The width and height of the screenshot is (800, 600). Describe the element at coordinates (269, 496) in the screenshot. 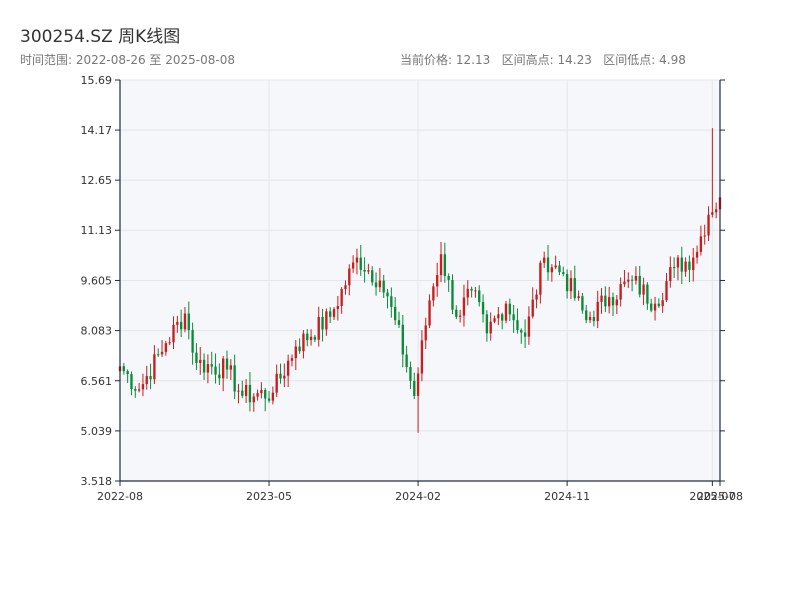

I see `x-tick-label: 2023-05` at that location.